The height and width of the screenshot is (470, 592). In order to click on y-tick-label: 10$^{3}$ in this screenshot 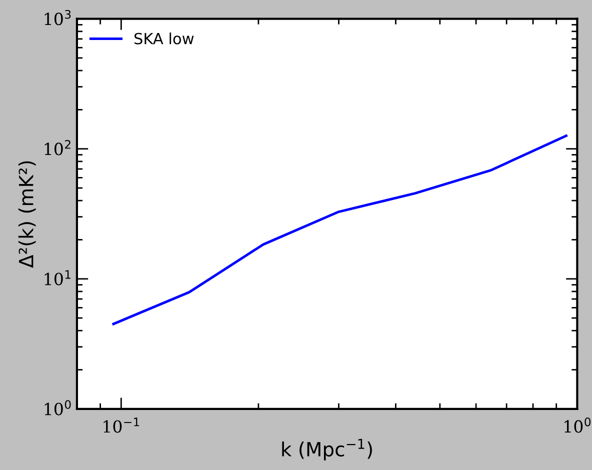, I will do `click(57, 18)`.